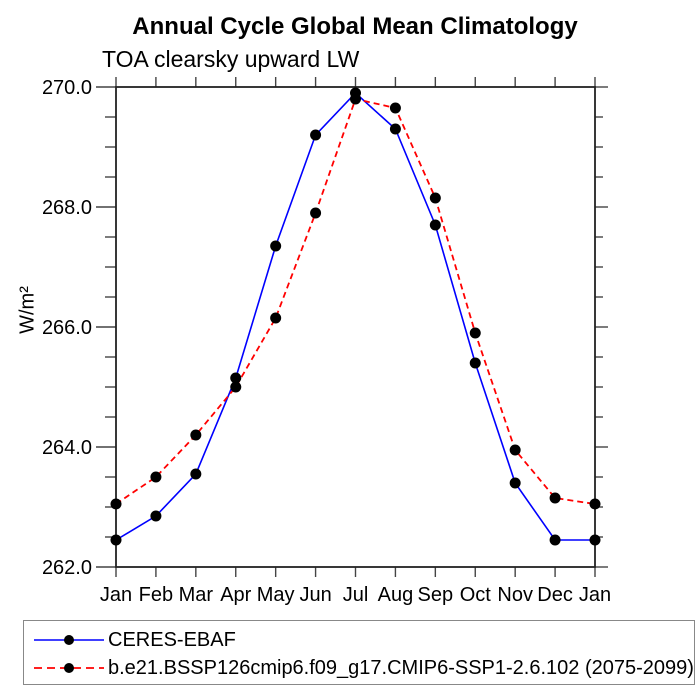 This screenshot has width=700, height=700. I want to click on x-tick-label: Oct, so click(476, 595).